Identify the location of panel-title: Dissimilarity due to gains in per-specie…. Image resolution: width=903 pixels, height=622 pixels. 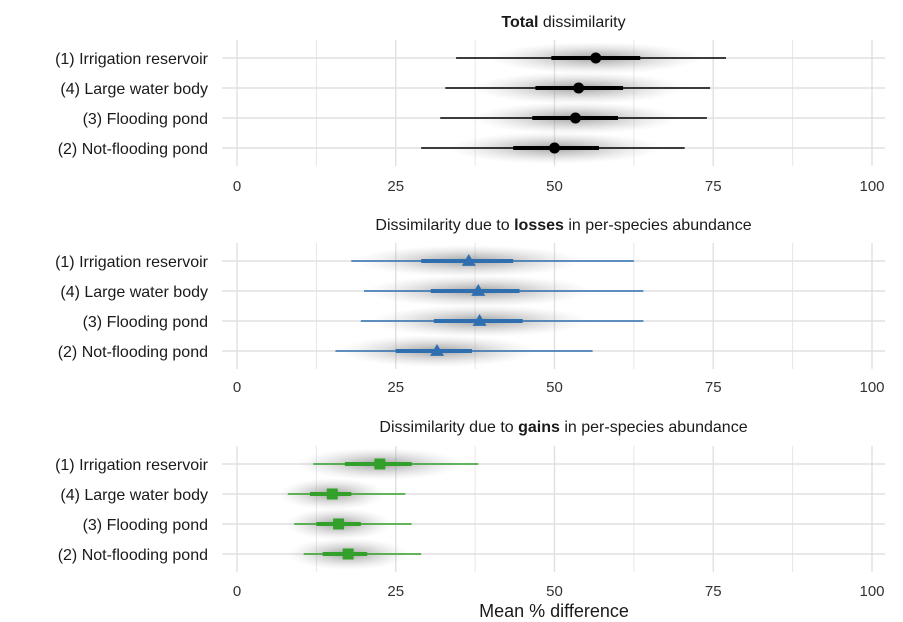
(563, 427).